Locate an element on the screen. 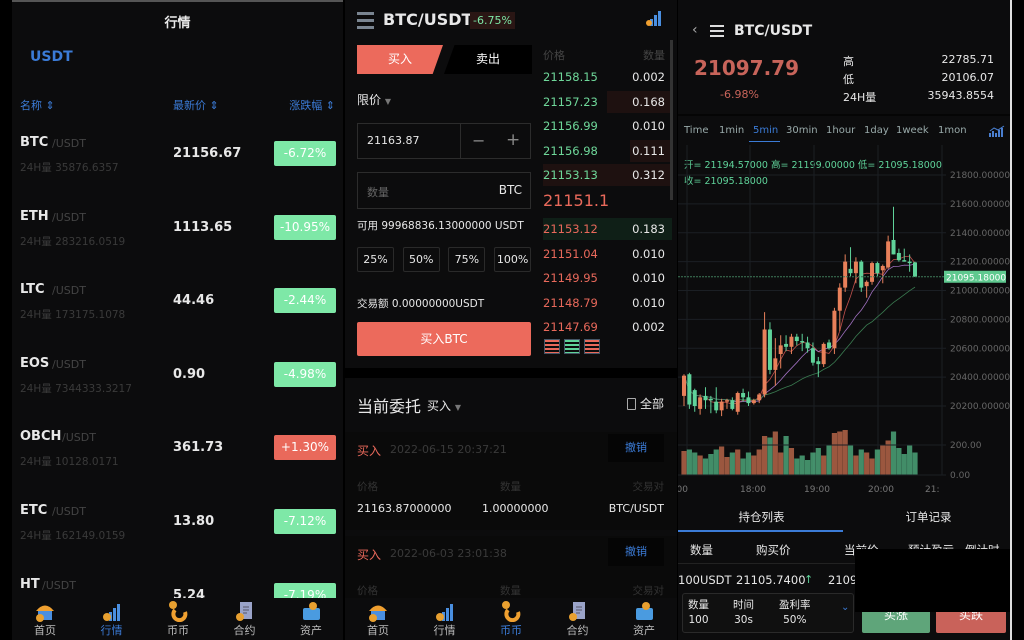 Image resolution: width=1024 pixels, height=640 pixels. timeframe-5min: 5min is located at coordinates (766, 130).